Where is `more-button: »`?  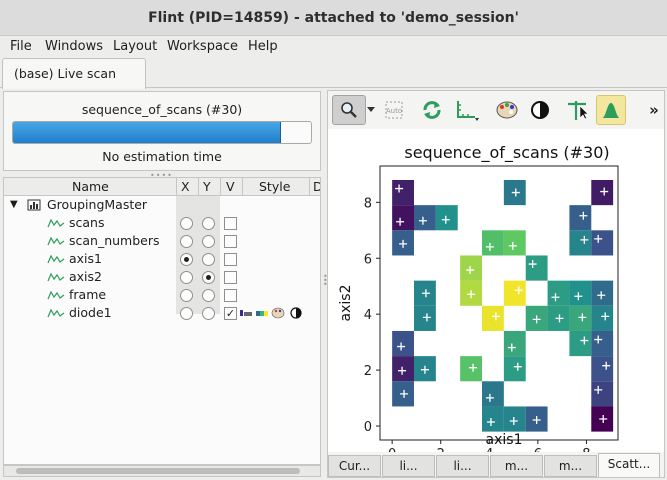 more-button: » is located at coordinates (654, 110).